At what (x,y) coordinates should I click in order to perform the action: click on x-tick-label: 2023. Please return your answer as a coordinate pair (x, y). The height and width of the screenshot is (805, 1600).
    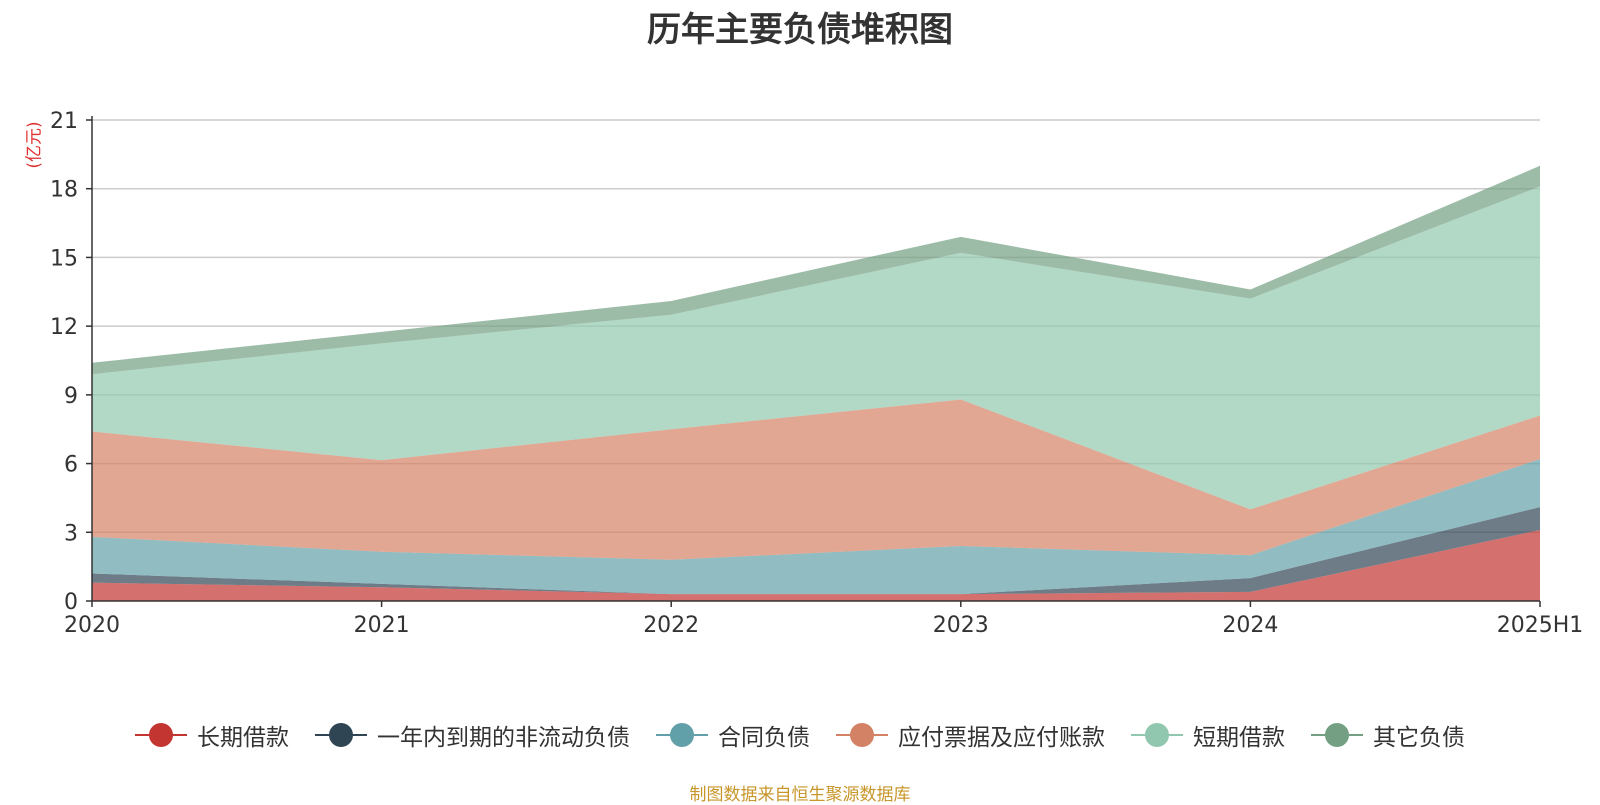
    Looking at the image, I should click on (961, 625).